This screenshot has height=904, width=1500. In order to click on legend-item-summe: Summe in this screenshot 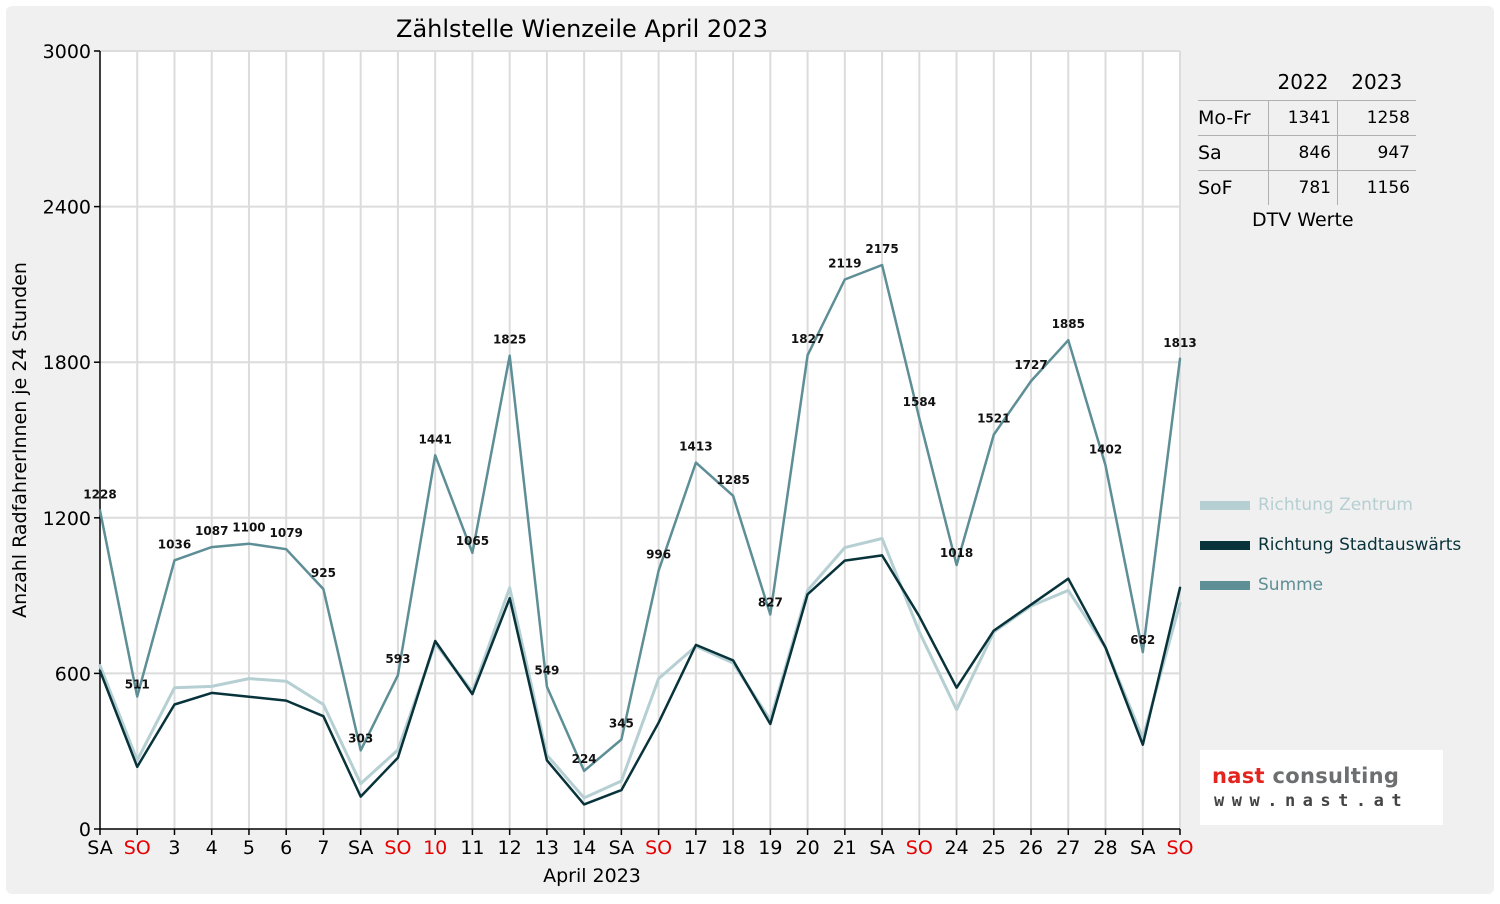, I will do `click(1261, 585)`.